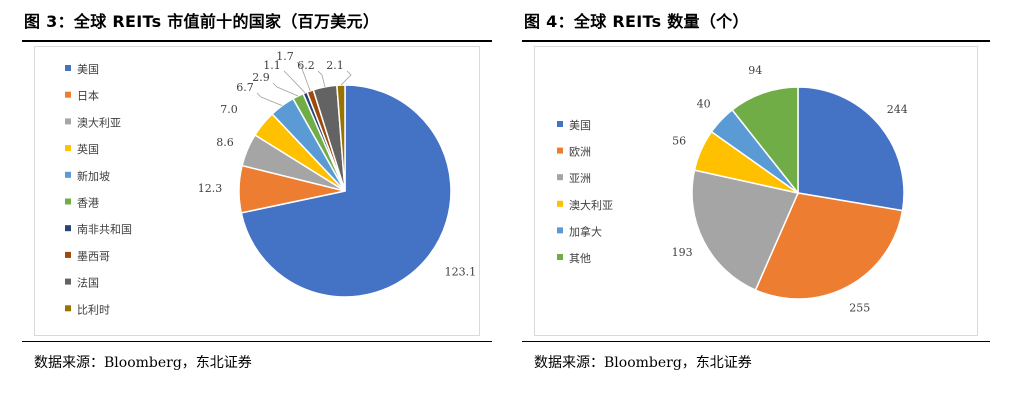 The image size is (1009, 401). Describe the element at coordinates (682, 252) in the screenshot. I see `data-label: 193` at that location.